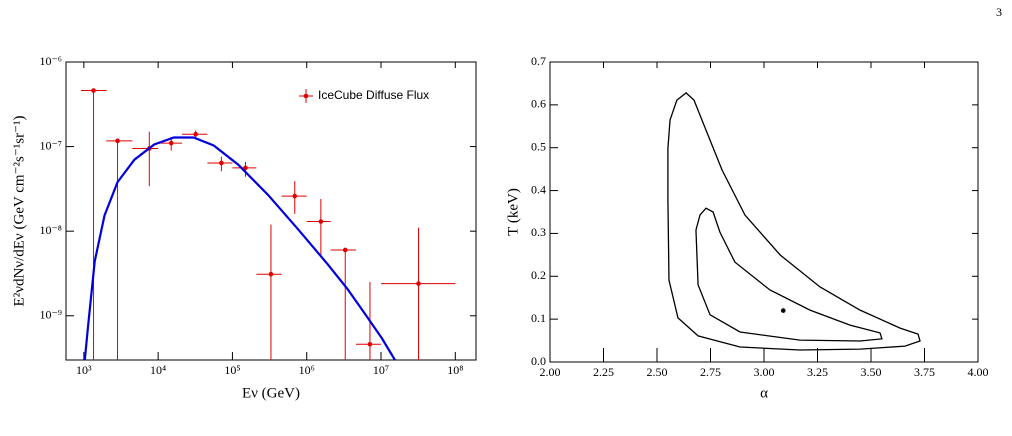 The image size is (1012, 436). I want to click on y-axis-label: T (keV), so click(513, 212).